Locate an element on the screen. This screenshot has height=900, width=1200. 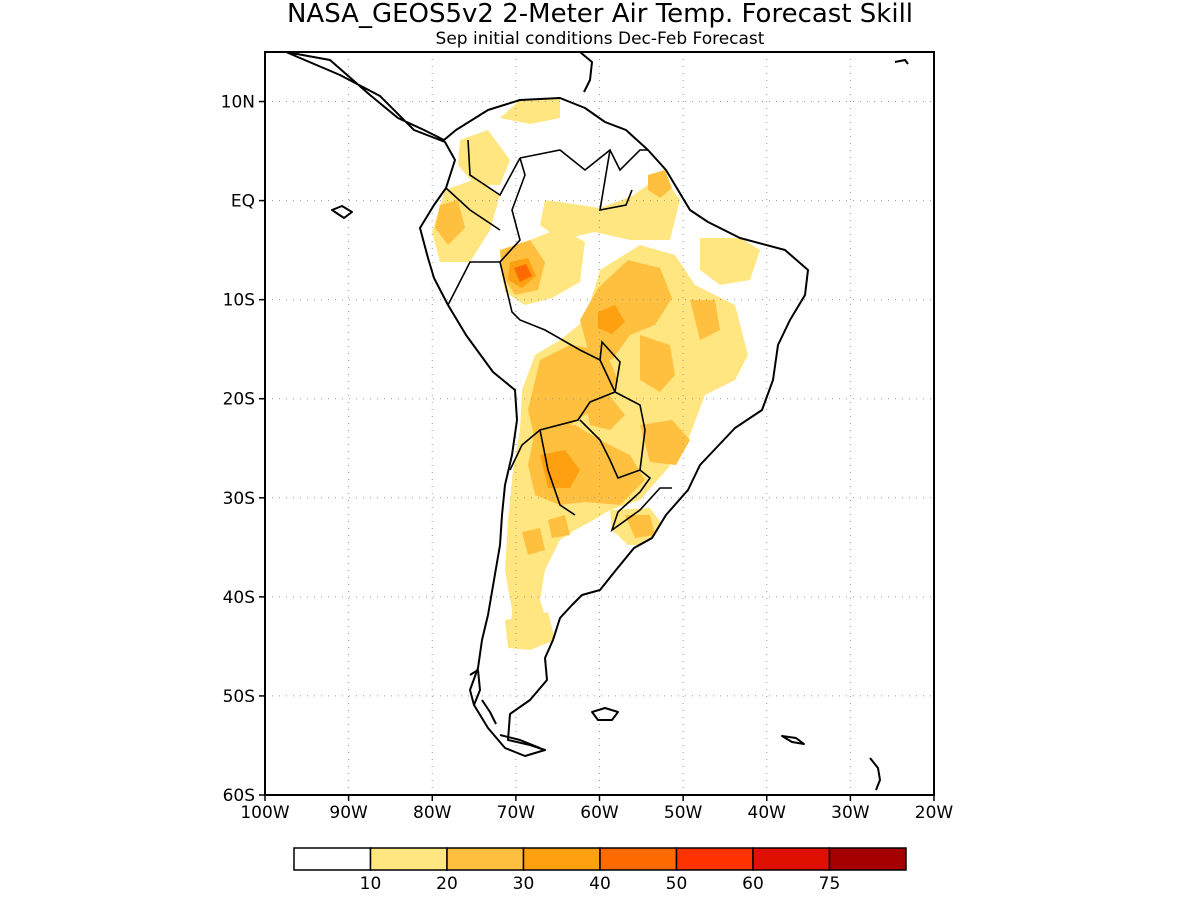
colorbar-label: 20 is located at coordinates (447, 884).